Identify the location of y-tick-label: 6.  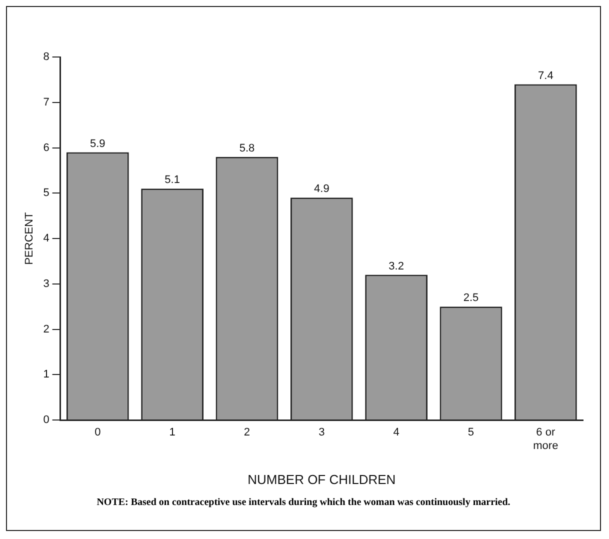
(46, 148).